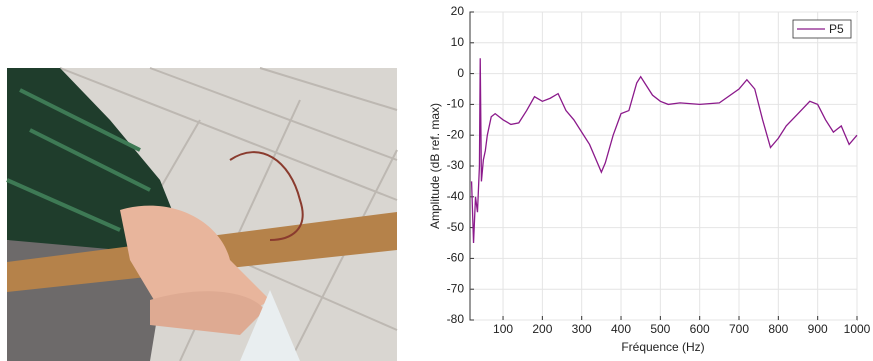  What do you see at coordinates (460, 73) in the screenshot?
I see `y-tick-label: 0` at bounding box center [460, 73].